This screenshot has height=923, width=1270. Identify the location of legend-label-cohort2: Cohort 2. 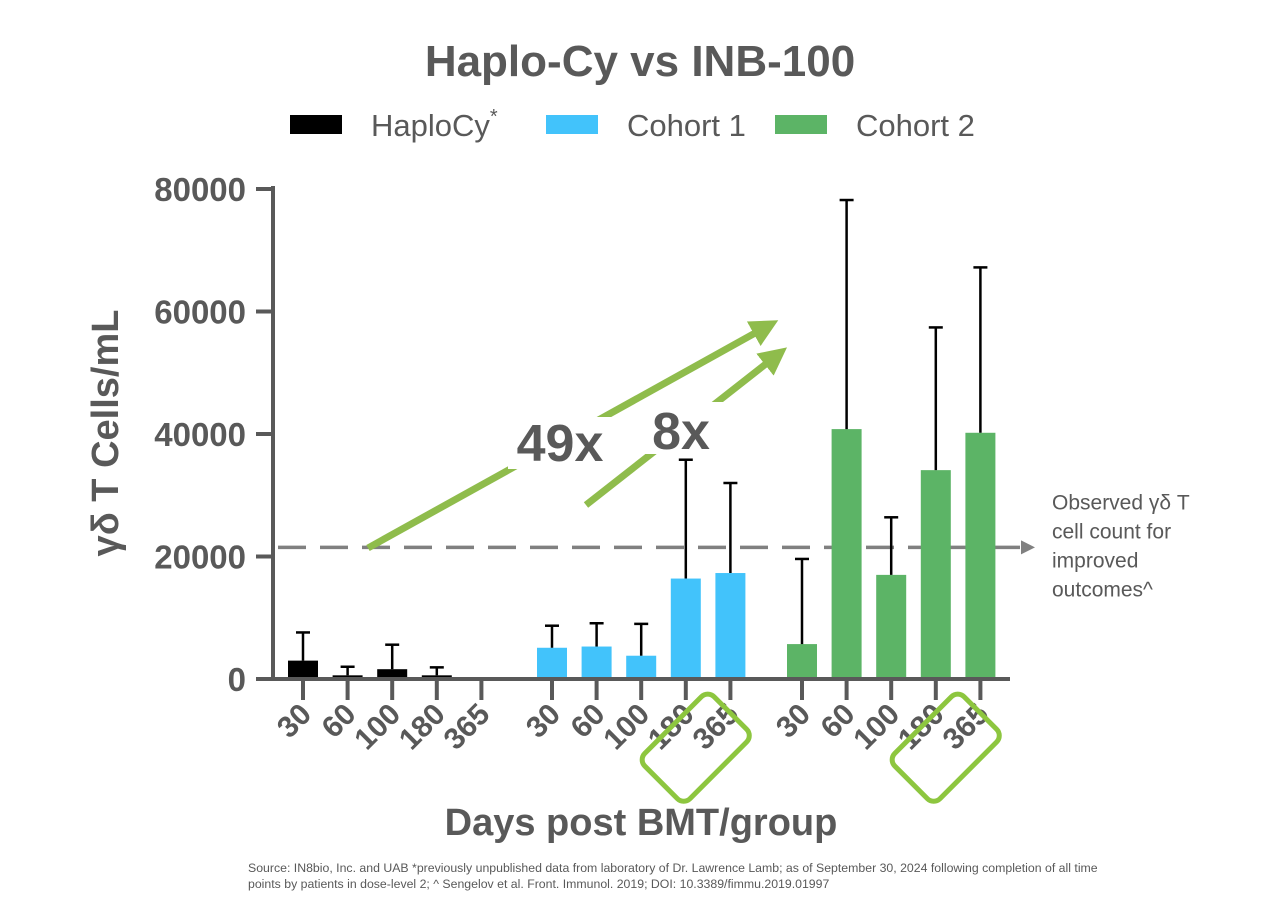
(915, 125).